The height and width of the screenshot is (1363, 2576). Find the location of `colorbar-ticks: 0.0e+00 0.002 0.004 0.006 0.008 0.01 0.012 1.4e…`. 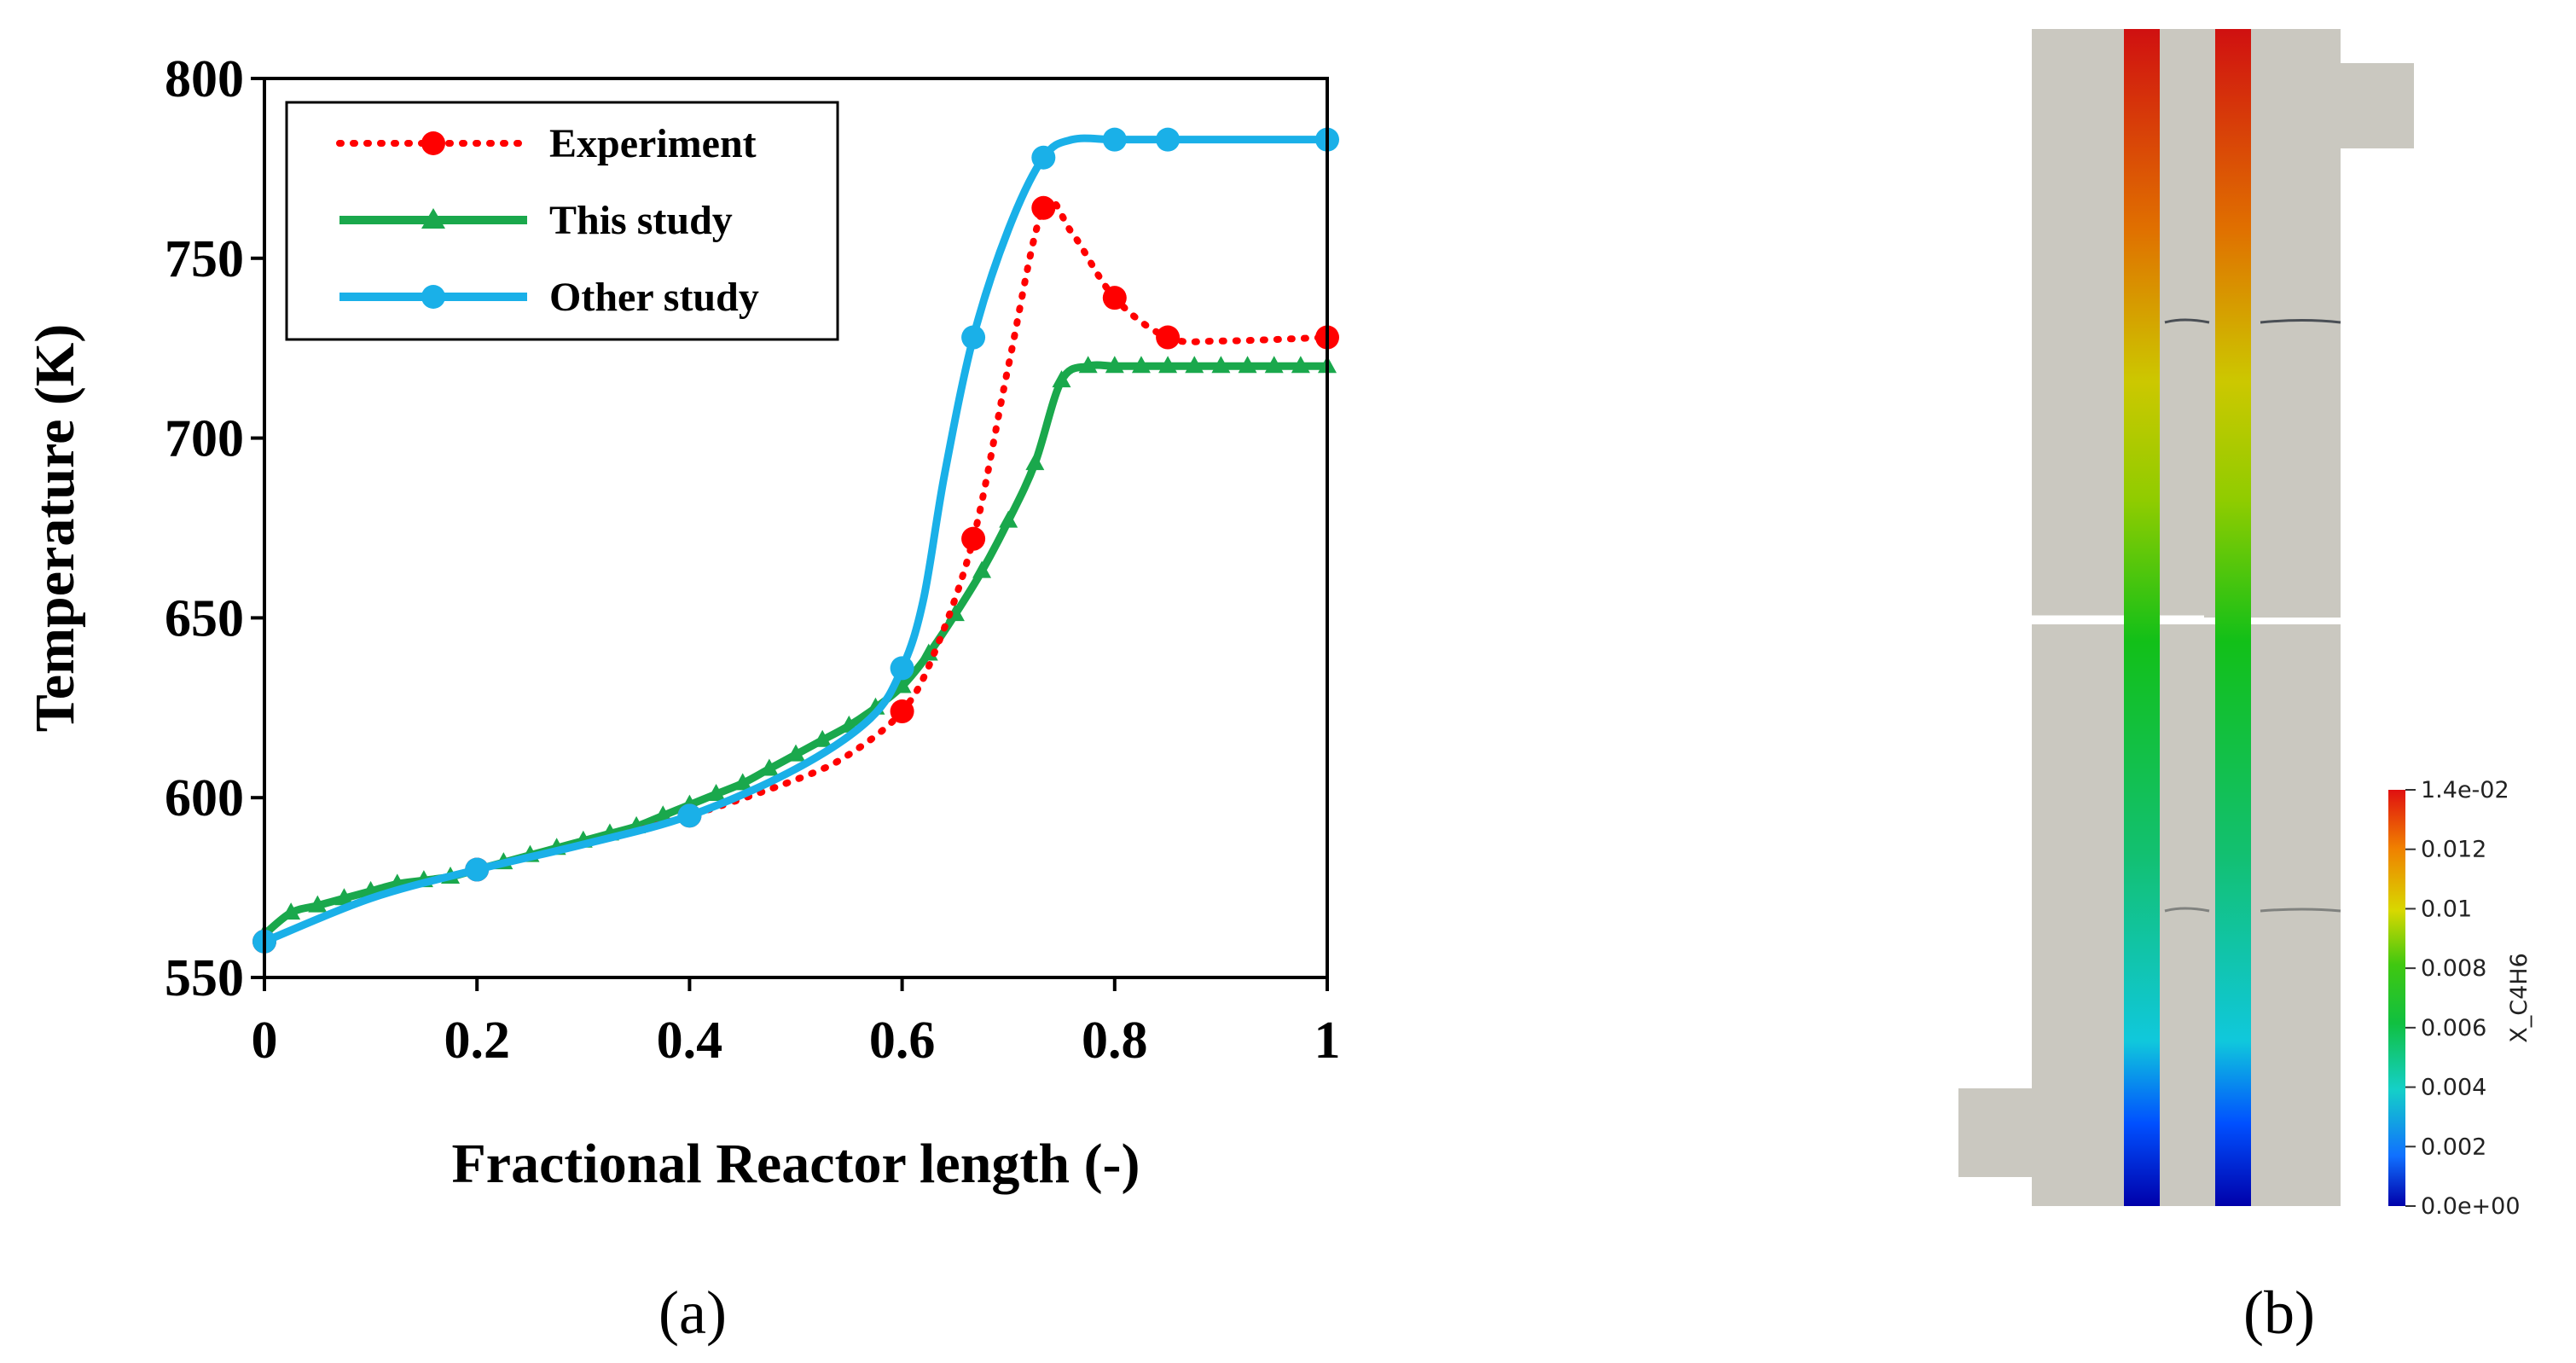

colorbar-ticks: 0.0e+00 0.002 0.004 0.006 0.008 0.01 0.012 1.4e… is located at coordinates (2463, 998).